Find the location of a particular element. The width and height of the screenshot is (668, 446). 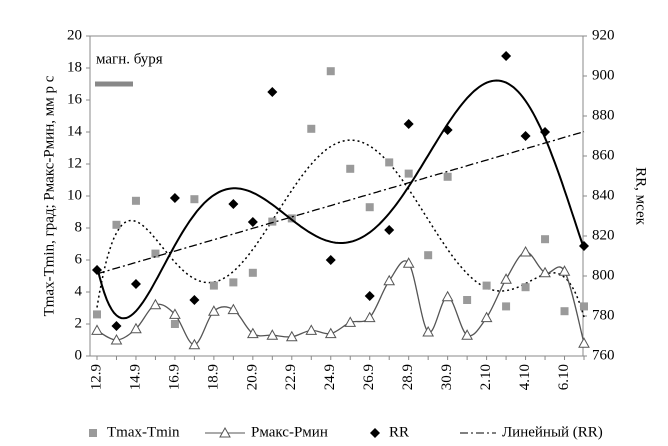

x-tick-label: 30.9 is located at coordinates (447, 377).